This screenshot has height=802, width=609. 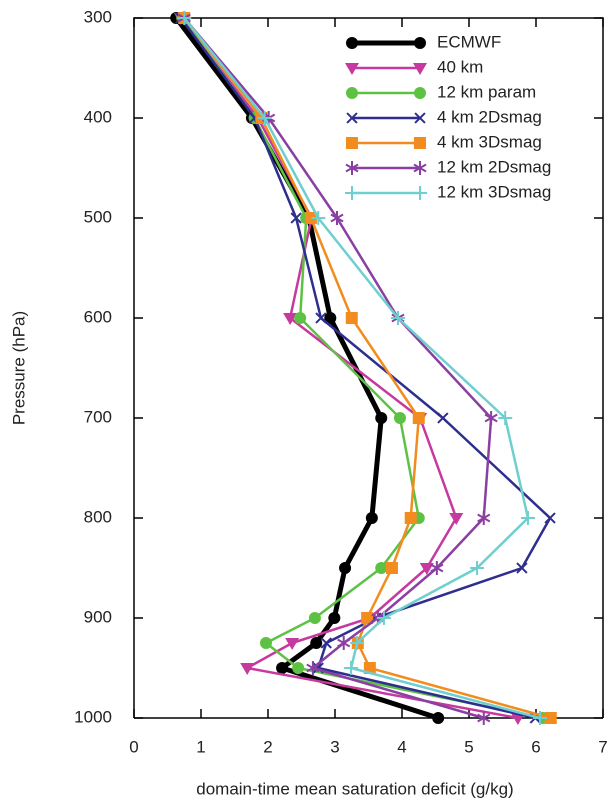 I want to click on x-tick-label: 6, so click(x=535, y=746).